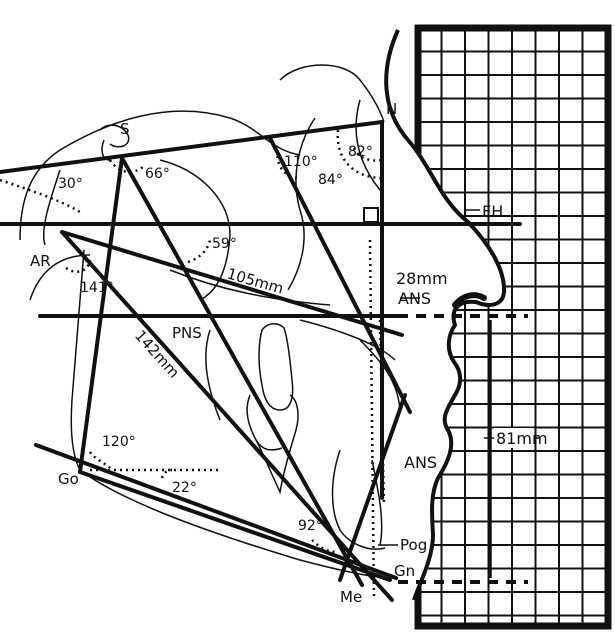 The image size is (615, 634). What do you see at coordinates (414, 298) in the screenshot?
I see `label-ans-upper: ANS` at bounding box center [414, 298].